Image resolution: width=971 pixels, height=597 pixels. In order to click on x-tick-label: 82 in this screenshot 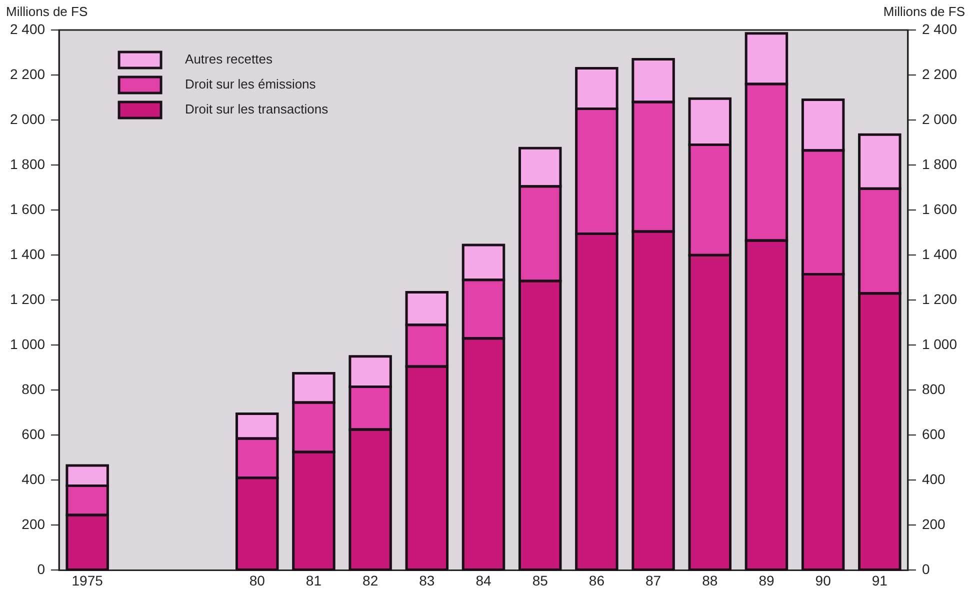, I will do `click(370, 580)`.